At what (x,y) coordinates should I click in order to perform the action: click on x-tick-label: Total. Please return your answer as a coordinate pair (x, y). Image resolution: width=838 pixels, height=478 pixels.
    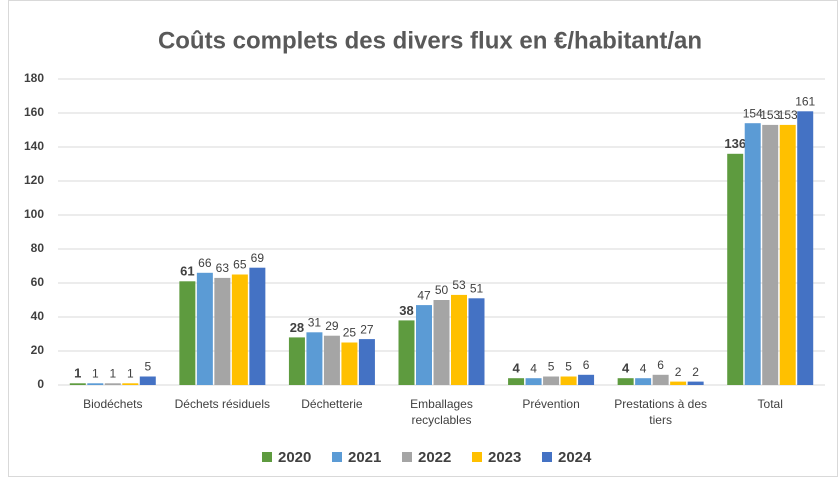
    Looking at the image, I should click on (770, 404).